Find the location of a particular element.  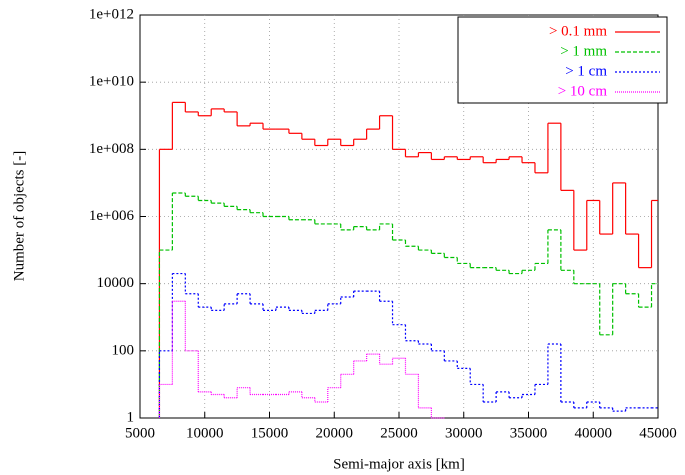

y-tick-label: 100 is located at coordinates (123, 350).